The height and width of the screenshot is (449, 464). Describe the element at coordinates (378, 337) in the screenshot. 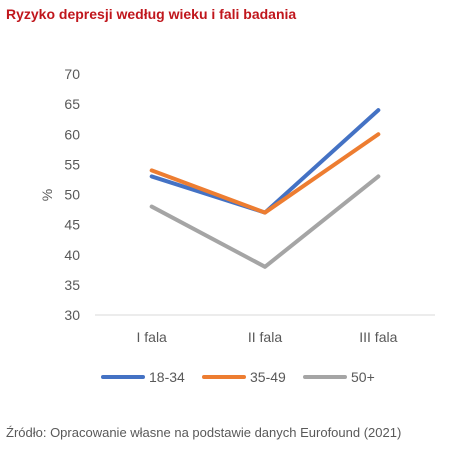

I see `x-tick-label: III fala` at that location.